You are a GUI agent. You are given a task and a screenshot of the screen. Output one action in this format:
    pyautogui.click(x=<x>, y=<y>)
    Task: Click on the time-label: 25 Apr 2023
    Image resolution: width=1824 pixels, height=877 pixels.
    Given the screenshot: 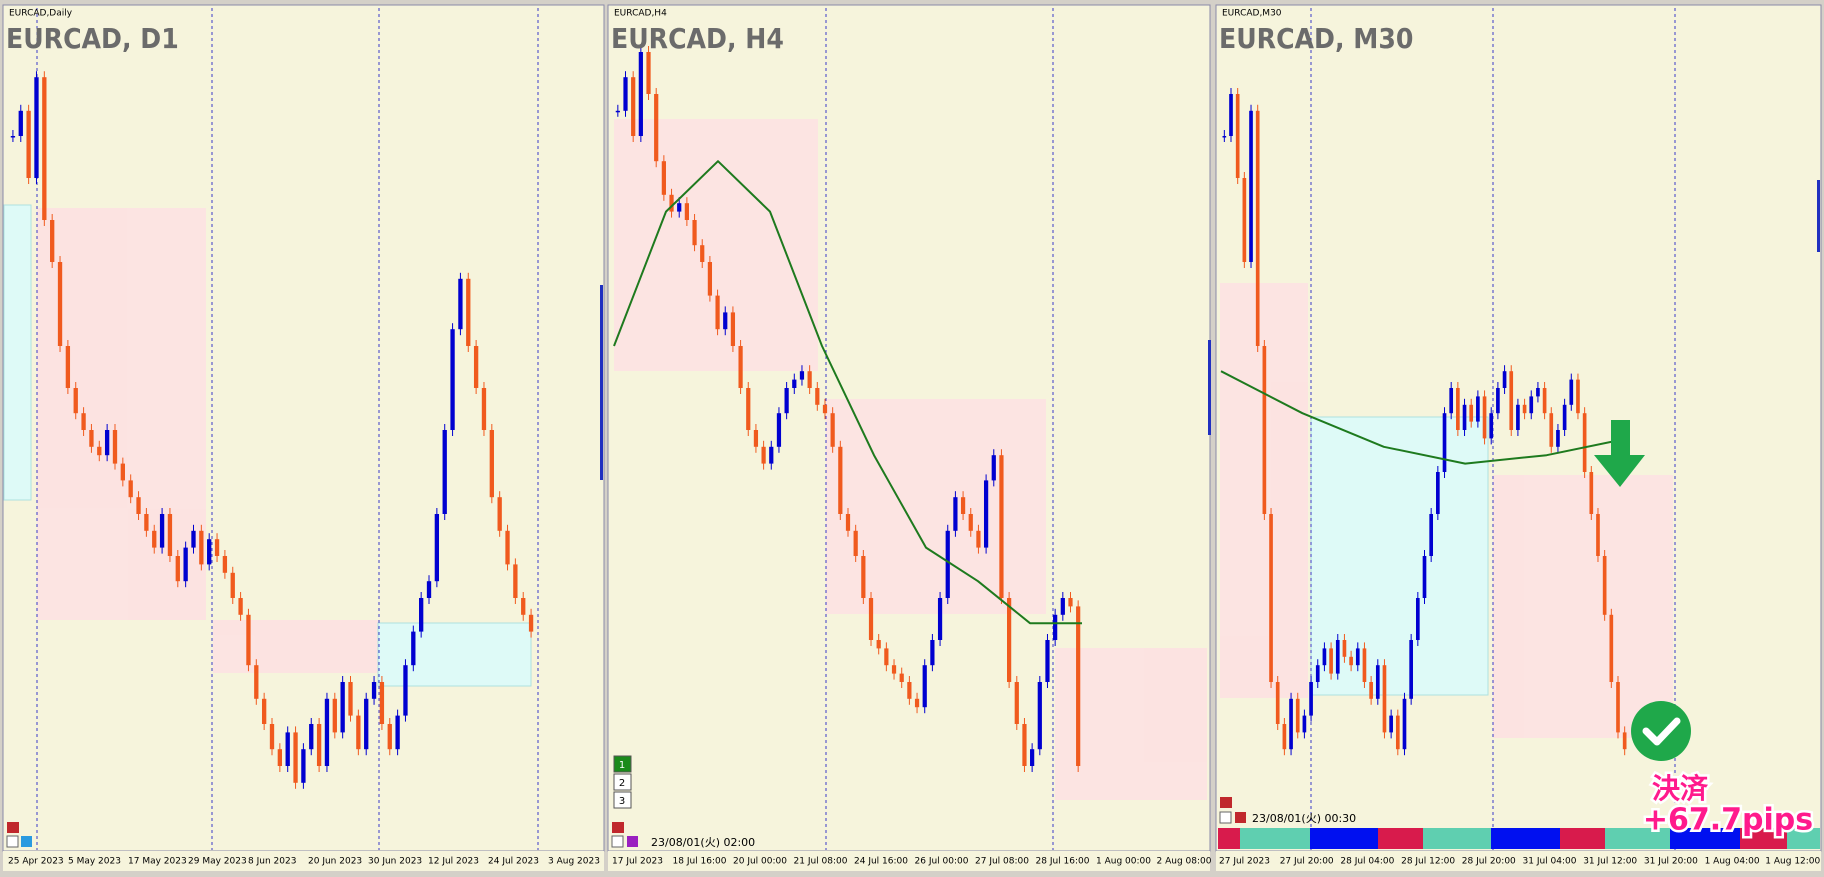 What is the action you would take?
    pyautogui.click(x=36, y=862)
    